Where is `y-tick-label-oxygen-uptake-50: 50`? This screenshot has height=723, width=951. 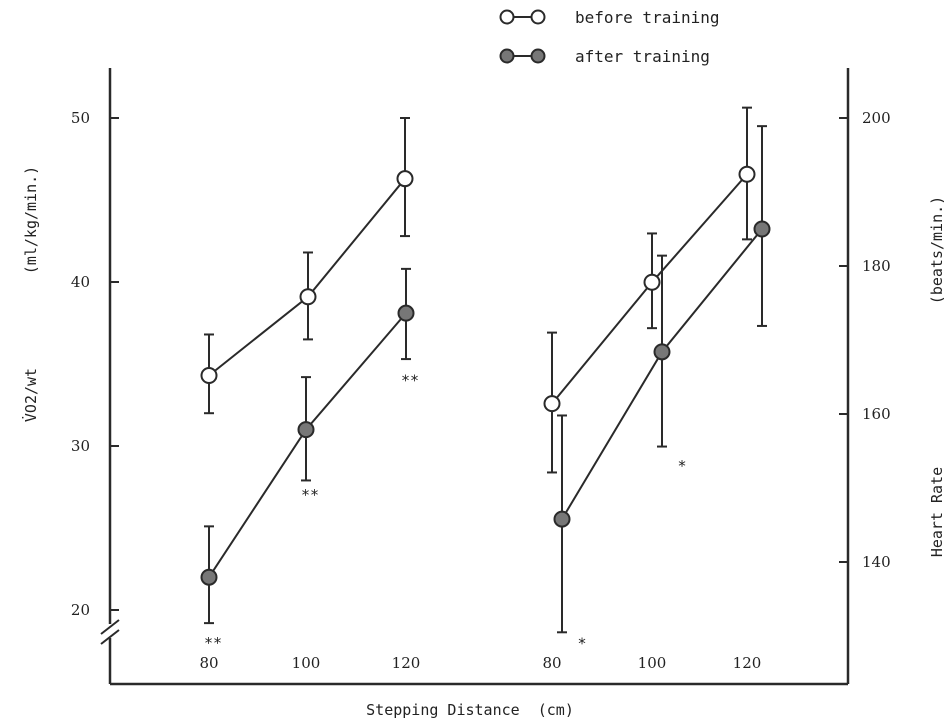 y-tick-label-oxygen-uptake-50: 50 is located at coordinates (80, 118).